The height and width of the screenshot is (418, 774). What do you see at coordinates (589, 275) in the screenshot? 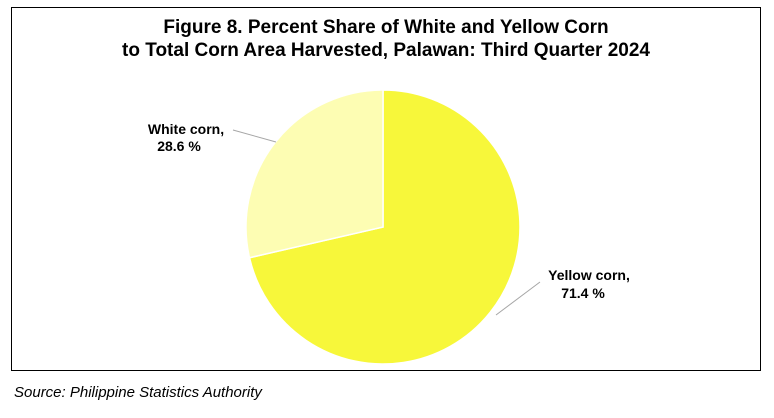
I see `yellow-corn-name-label: Yellow corn,` at bounding box center [589, 275].